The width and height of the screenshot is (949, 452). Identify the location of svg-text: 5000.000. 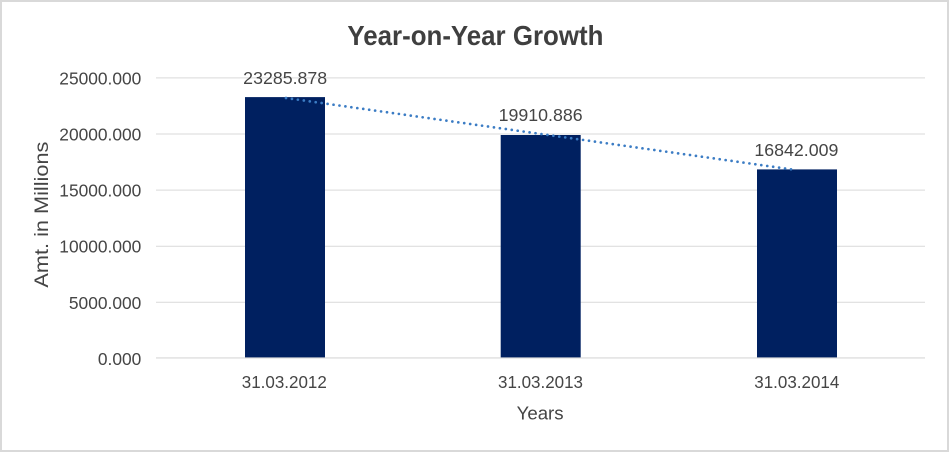
(105, 303).